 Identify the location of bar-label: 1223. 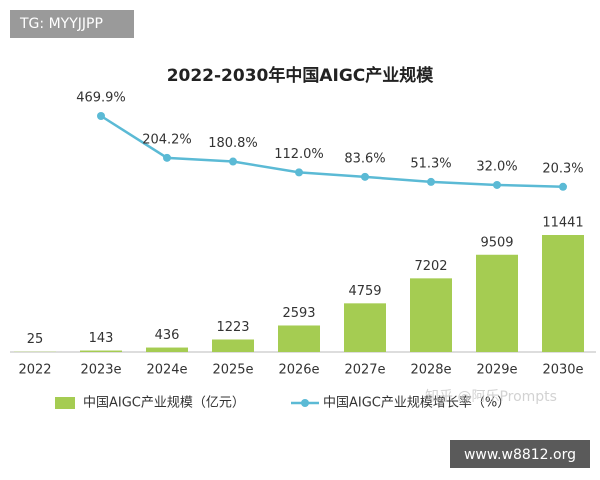
(232, 327).